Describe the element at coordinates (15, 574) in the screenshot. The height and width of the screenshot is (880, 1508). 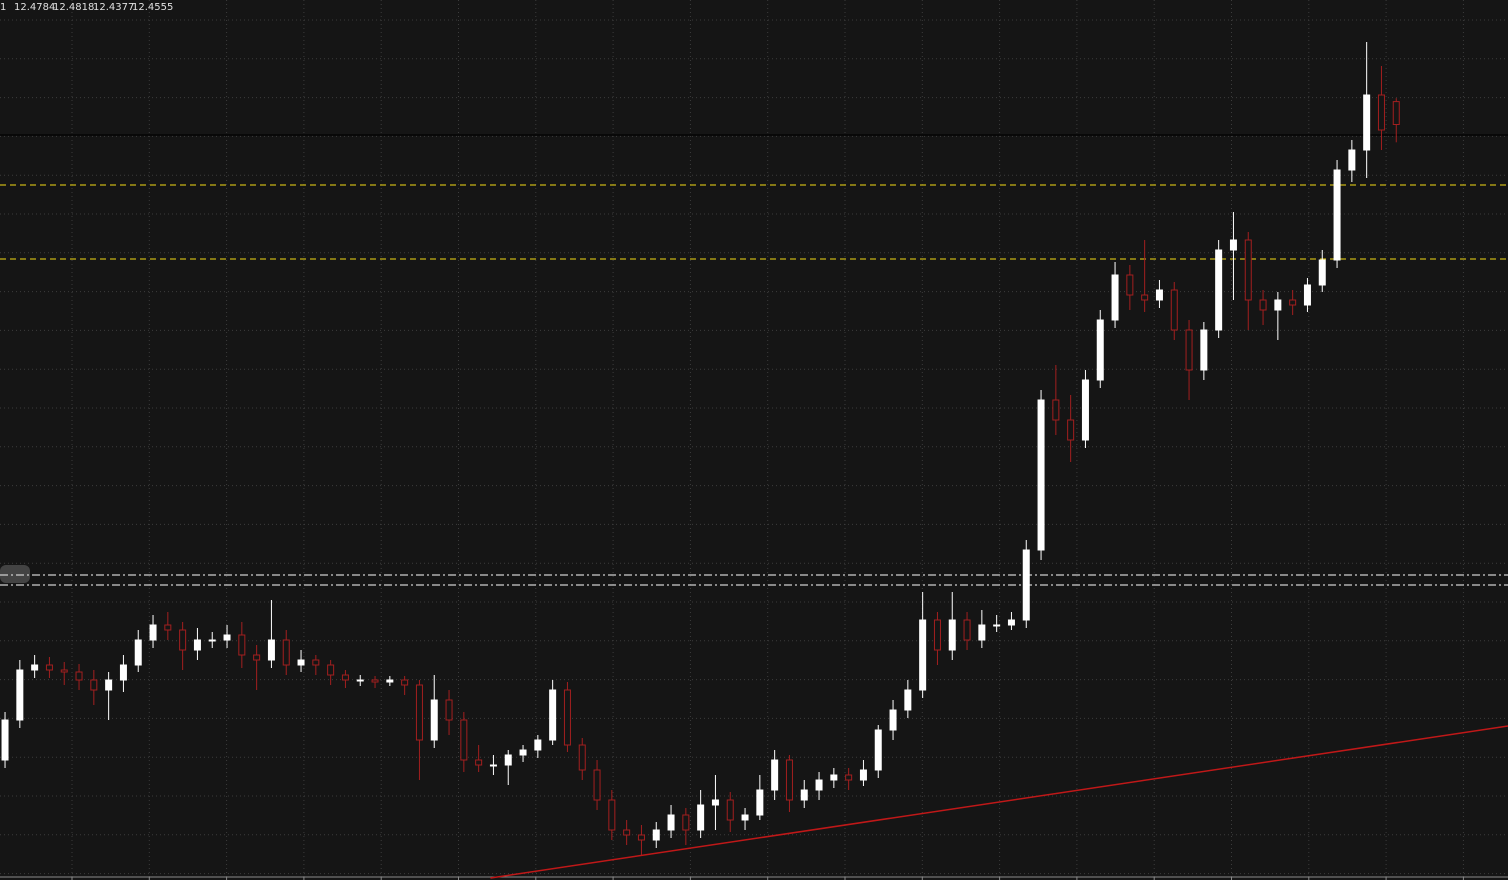
I see `label-smudge` at that location.